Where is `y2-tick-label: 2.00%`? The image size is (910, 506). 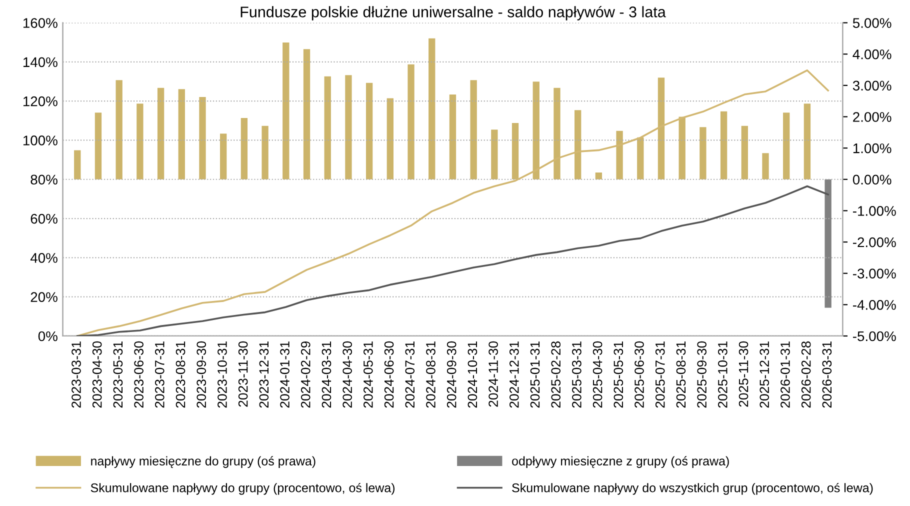
y2-tick-label: 2.00% is located at coordinates (872, 117).